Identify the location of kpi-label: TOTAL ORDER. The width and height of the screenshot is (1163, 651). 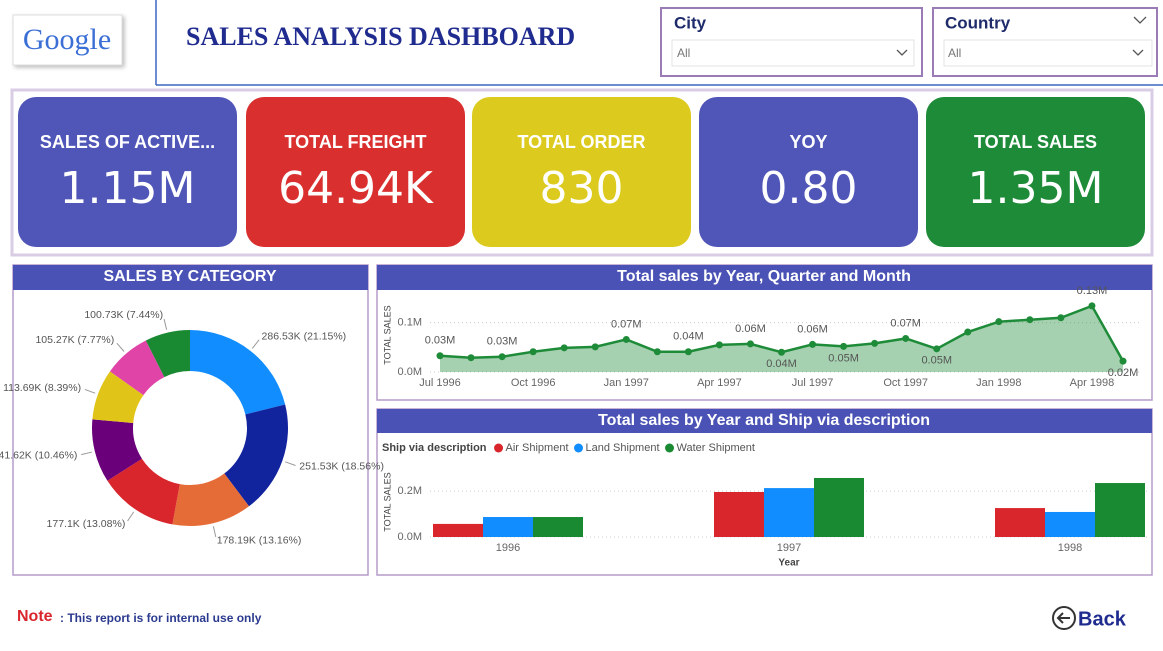
(581, 142).